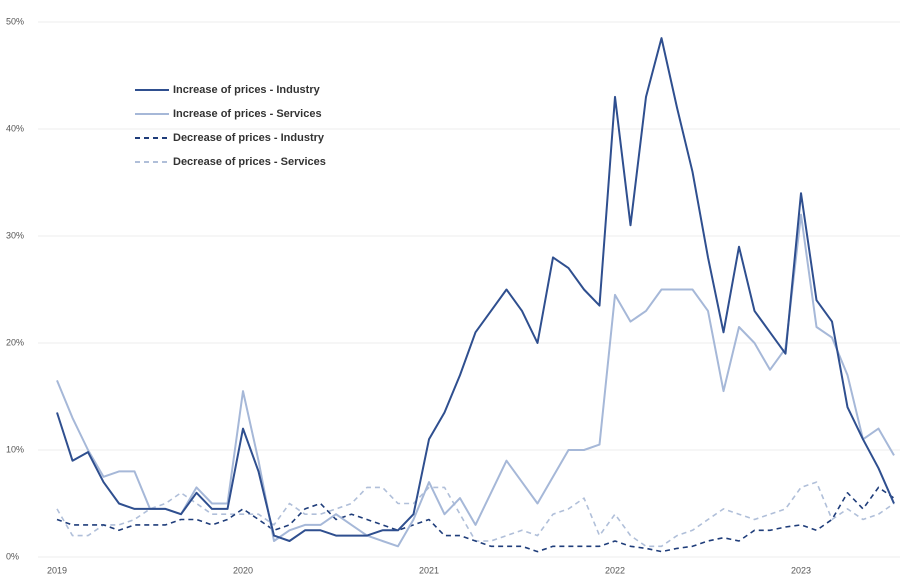  What do you see at coordinates (15, 449) in the screenshot?
I see `y-tick-label: 10%` at bounding box center [15, 449].